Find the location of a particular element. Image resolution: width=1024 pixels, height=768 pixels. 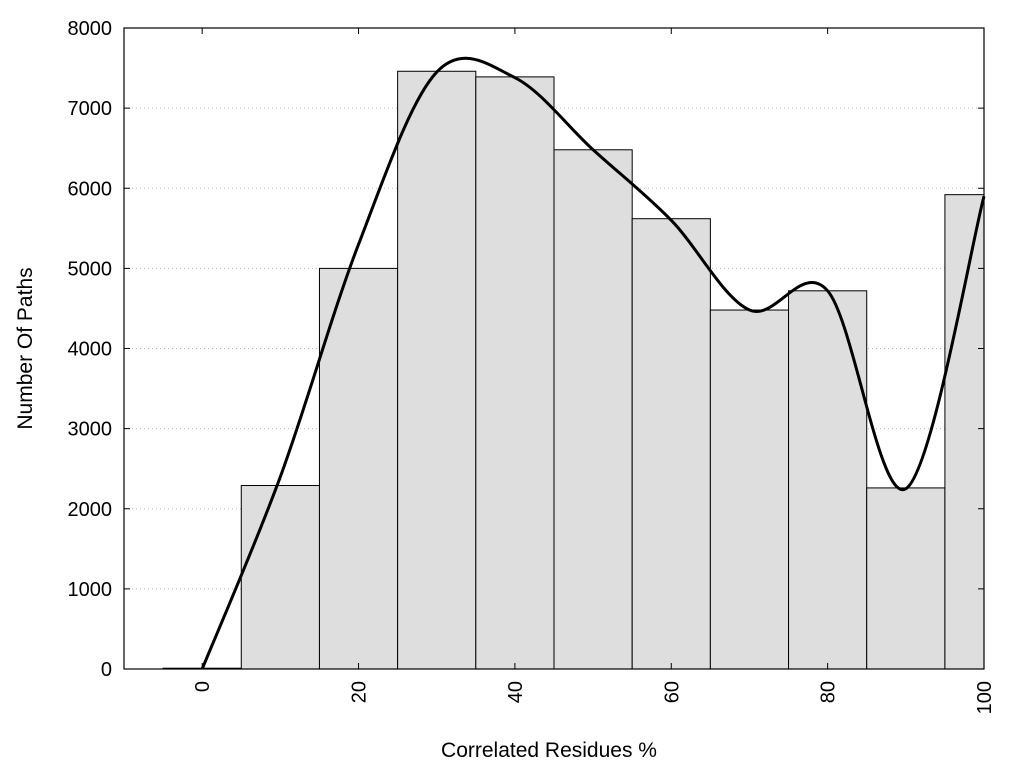

y-tick-label: 0 is located at coordinates (106, 670).